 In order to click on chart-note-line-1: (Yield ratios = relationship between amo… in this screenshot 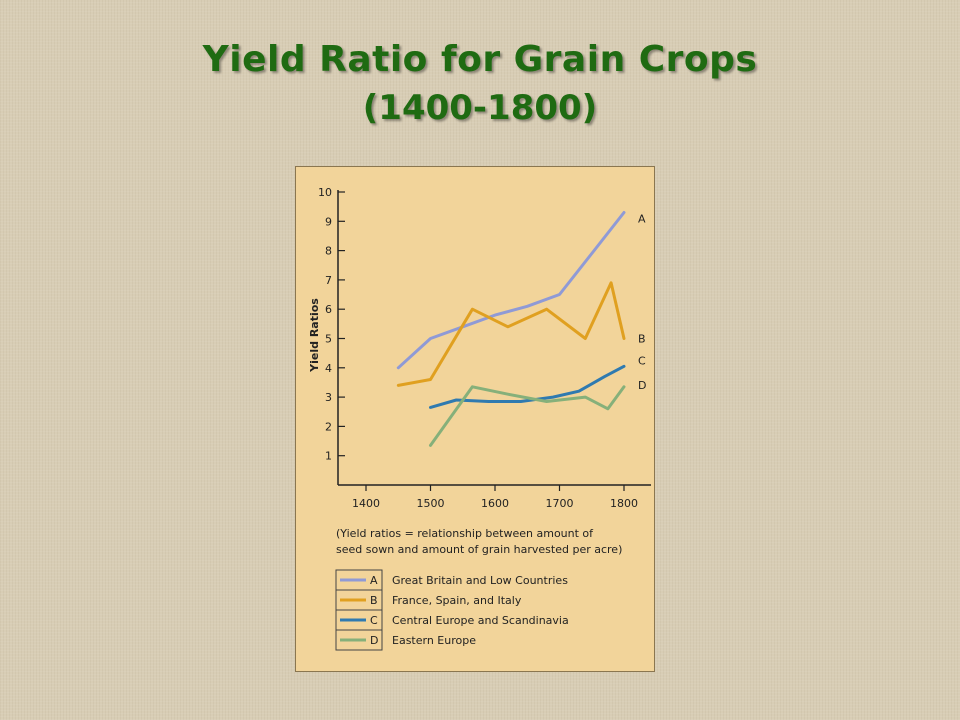, I will do `click(465, 533)`.